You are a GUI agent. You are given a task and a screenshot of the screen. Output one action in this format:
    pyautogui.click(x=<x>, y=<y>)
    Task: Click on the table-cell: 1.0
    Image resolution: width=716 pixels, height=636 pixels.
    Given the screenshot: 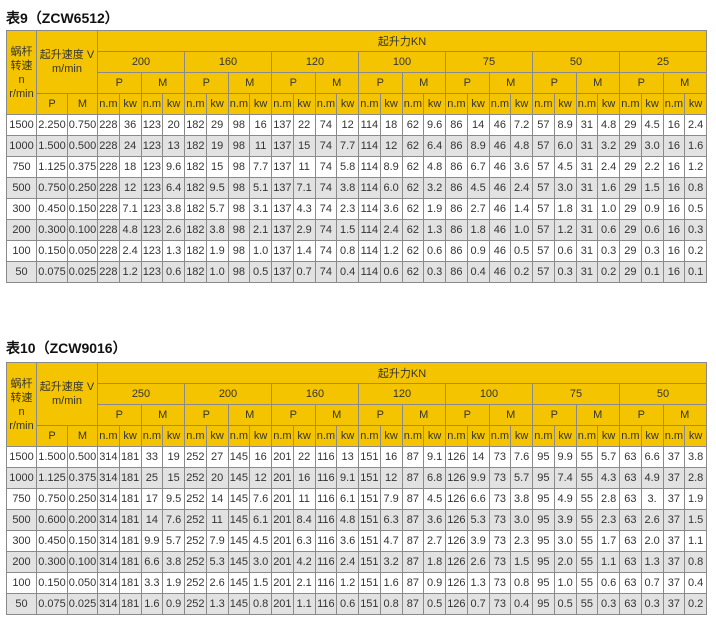 What is the action you would take?
    pyautogui.click(x=260, y=251)
    